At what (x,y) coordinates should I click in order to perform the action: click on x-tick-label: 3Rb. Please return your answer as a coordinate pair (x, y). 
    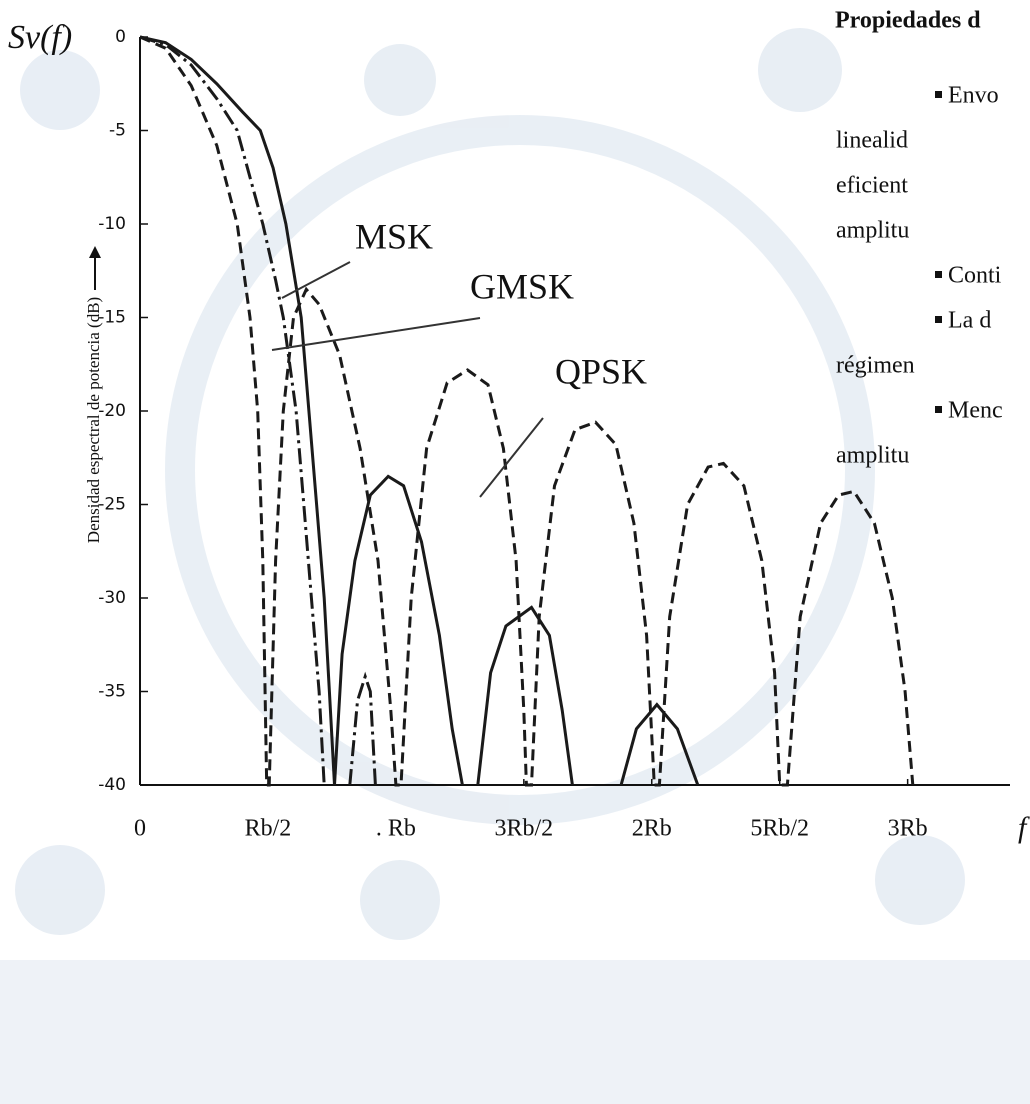
    Looking at the image, I should click on (908, 829).